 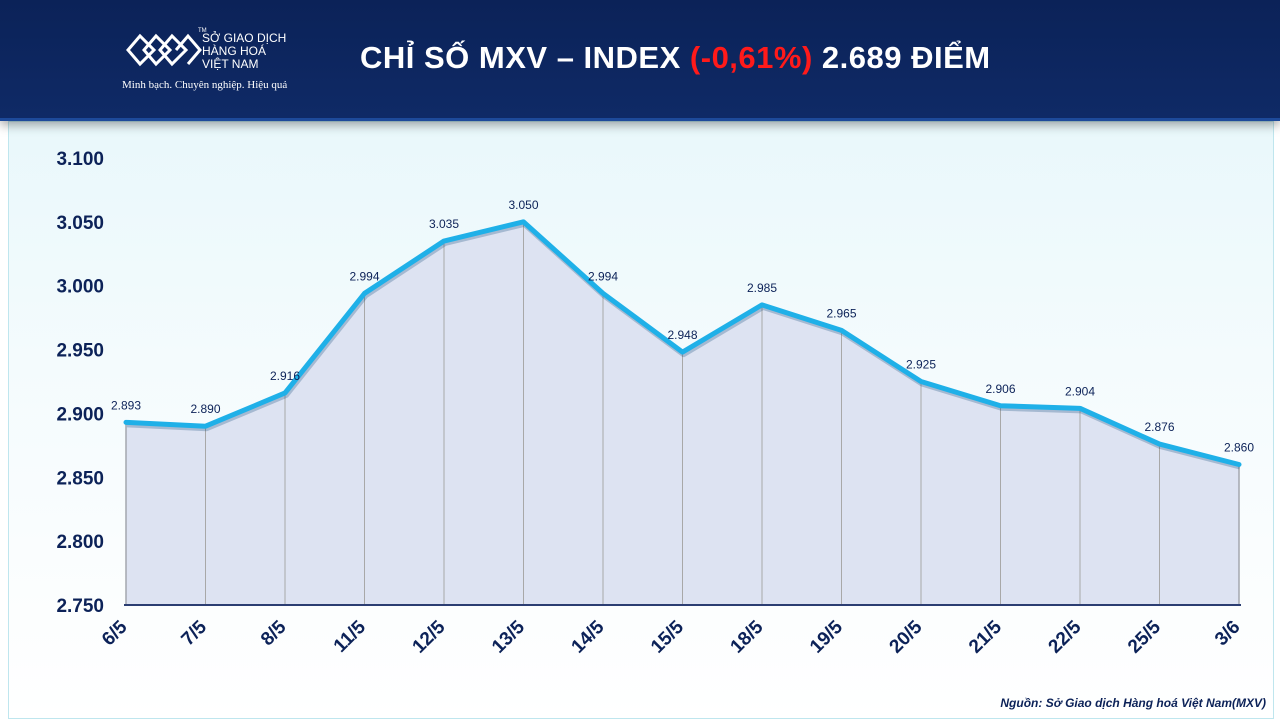 I want to click on x-tick-label: 18/5, so click(x=747, y=636).